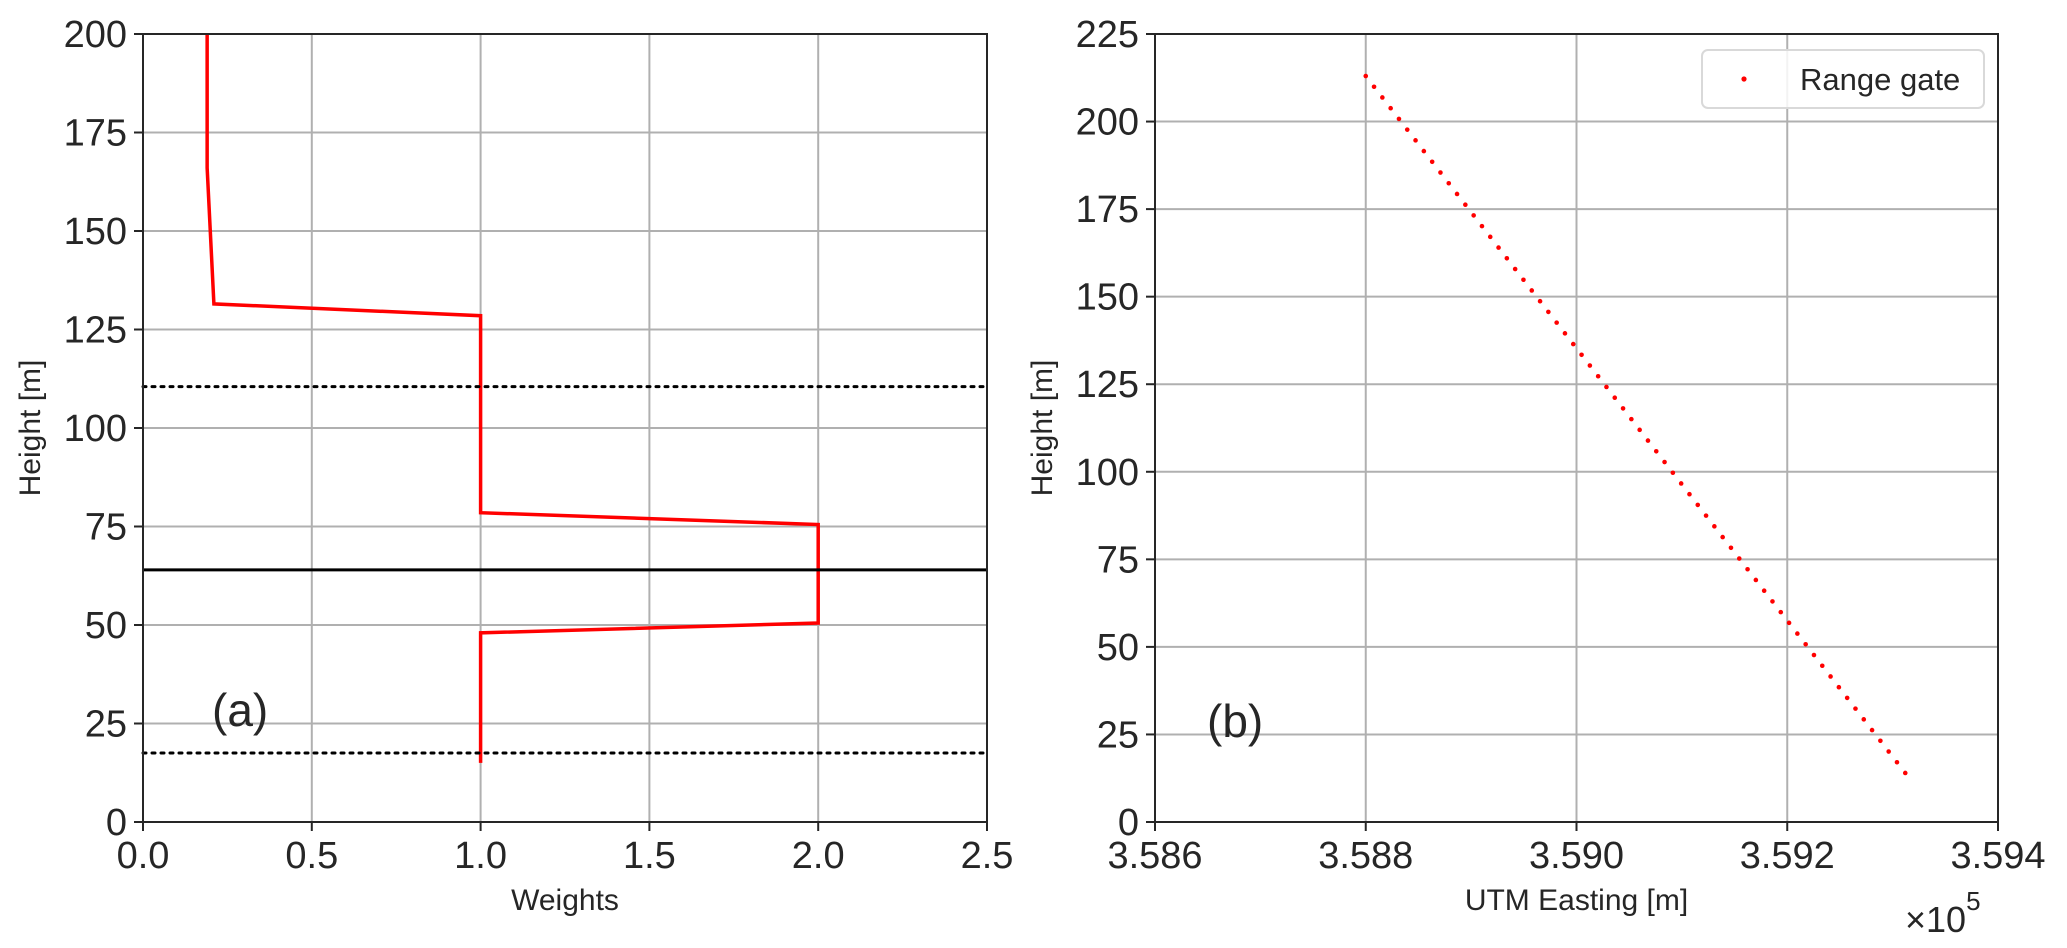 The height and width of the screenshot is (948, 2067). I want to click on x-tick-label: 3.592, so click(1787, 856).